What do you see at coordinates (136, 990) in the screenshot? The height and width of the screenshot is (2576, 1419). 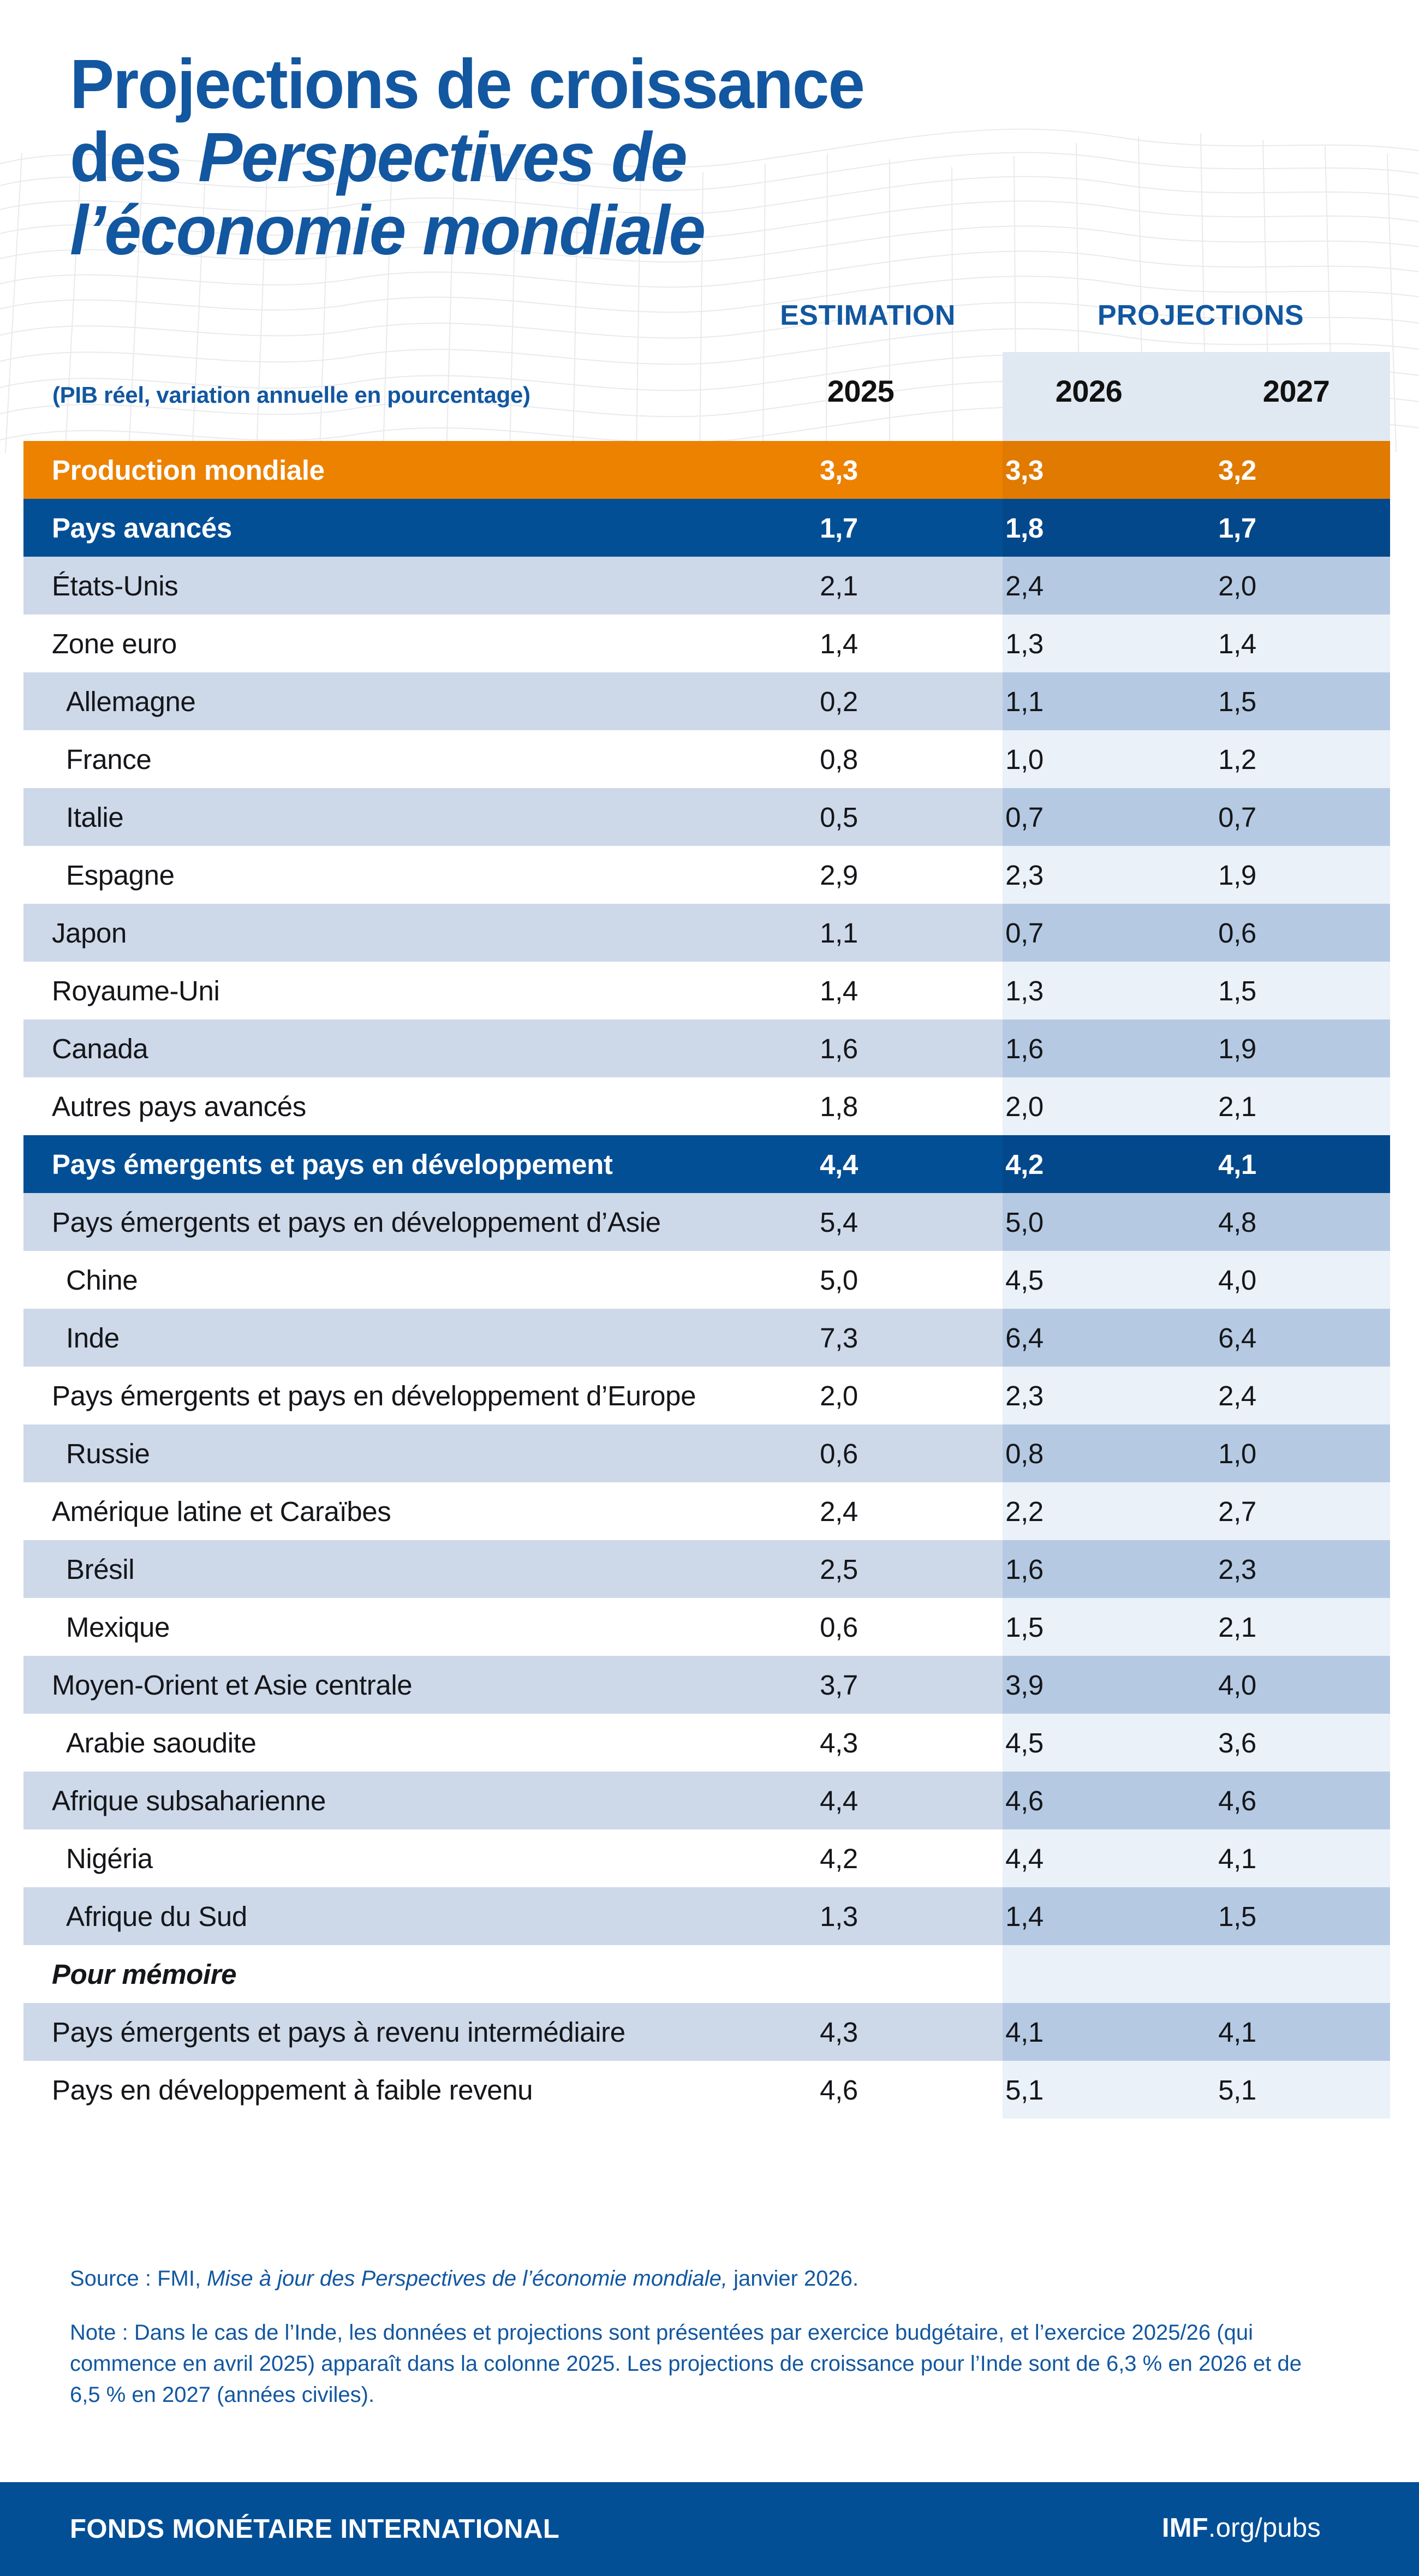 I see `row-label: Royaume-Uni` at bounding box center [136, 990].